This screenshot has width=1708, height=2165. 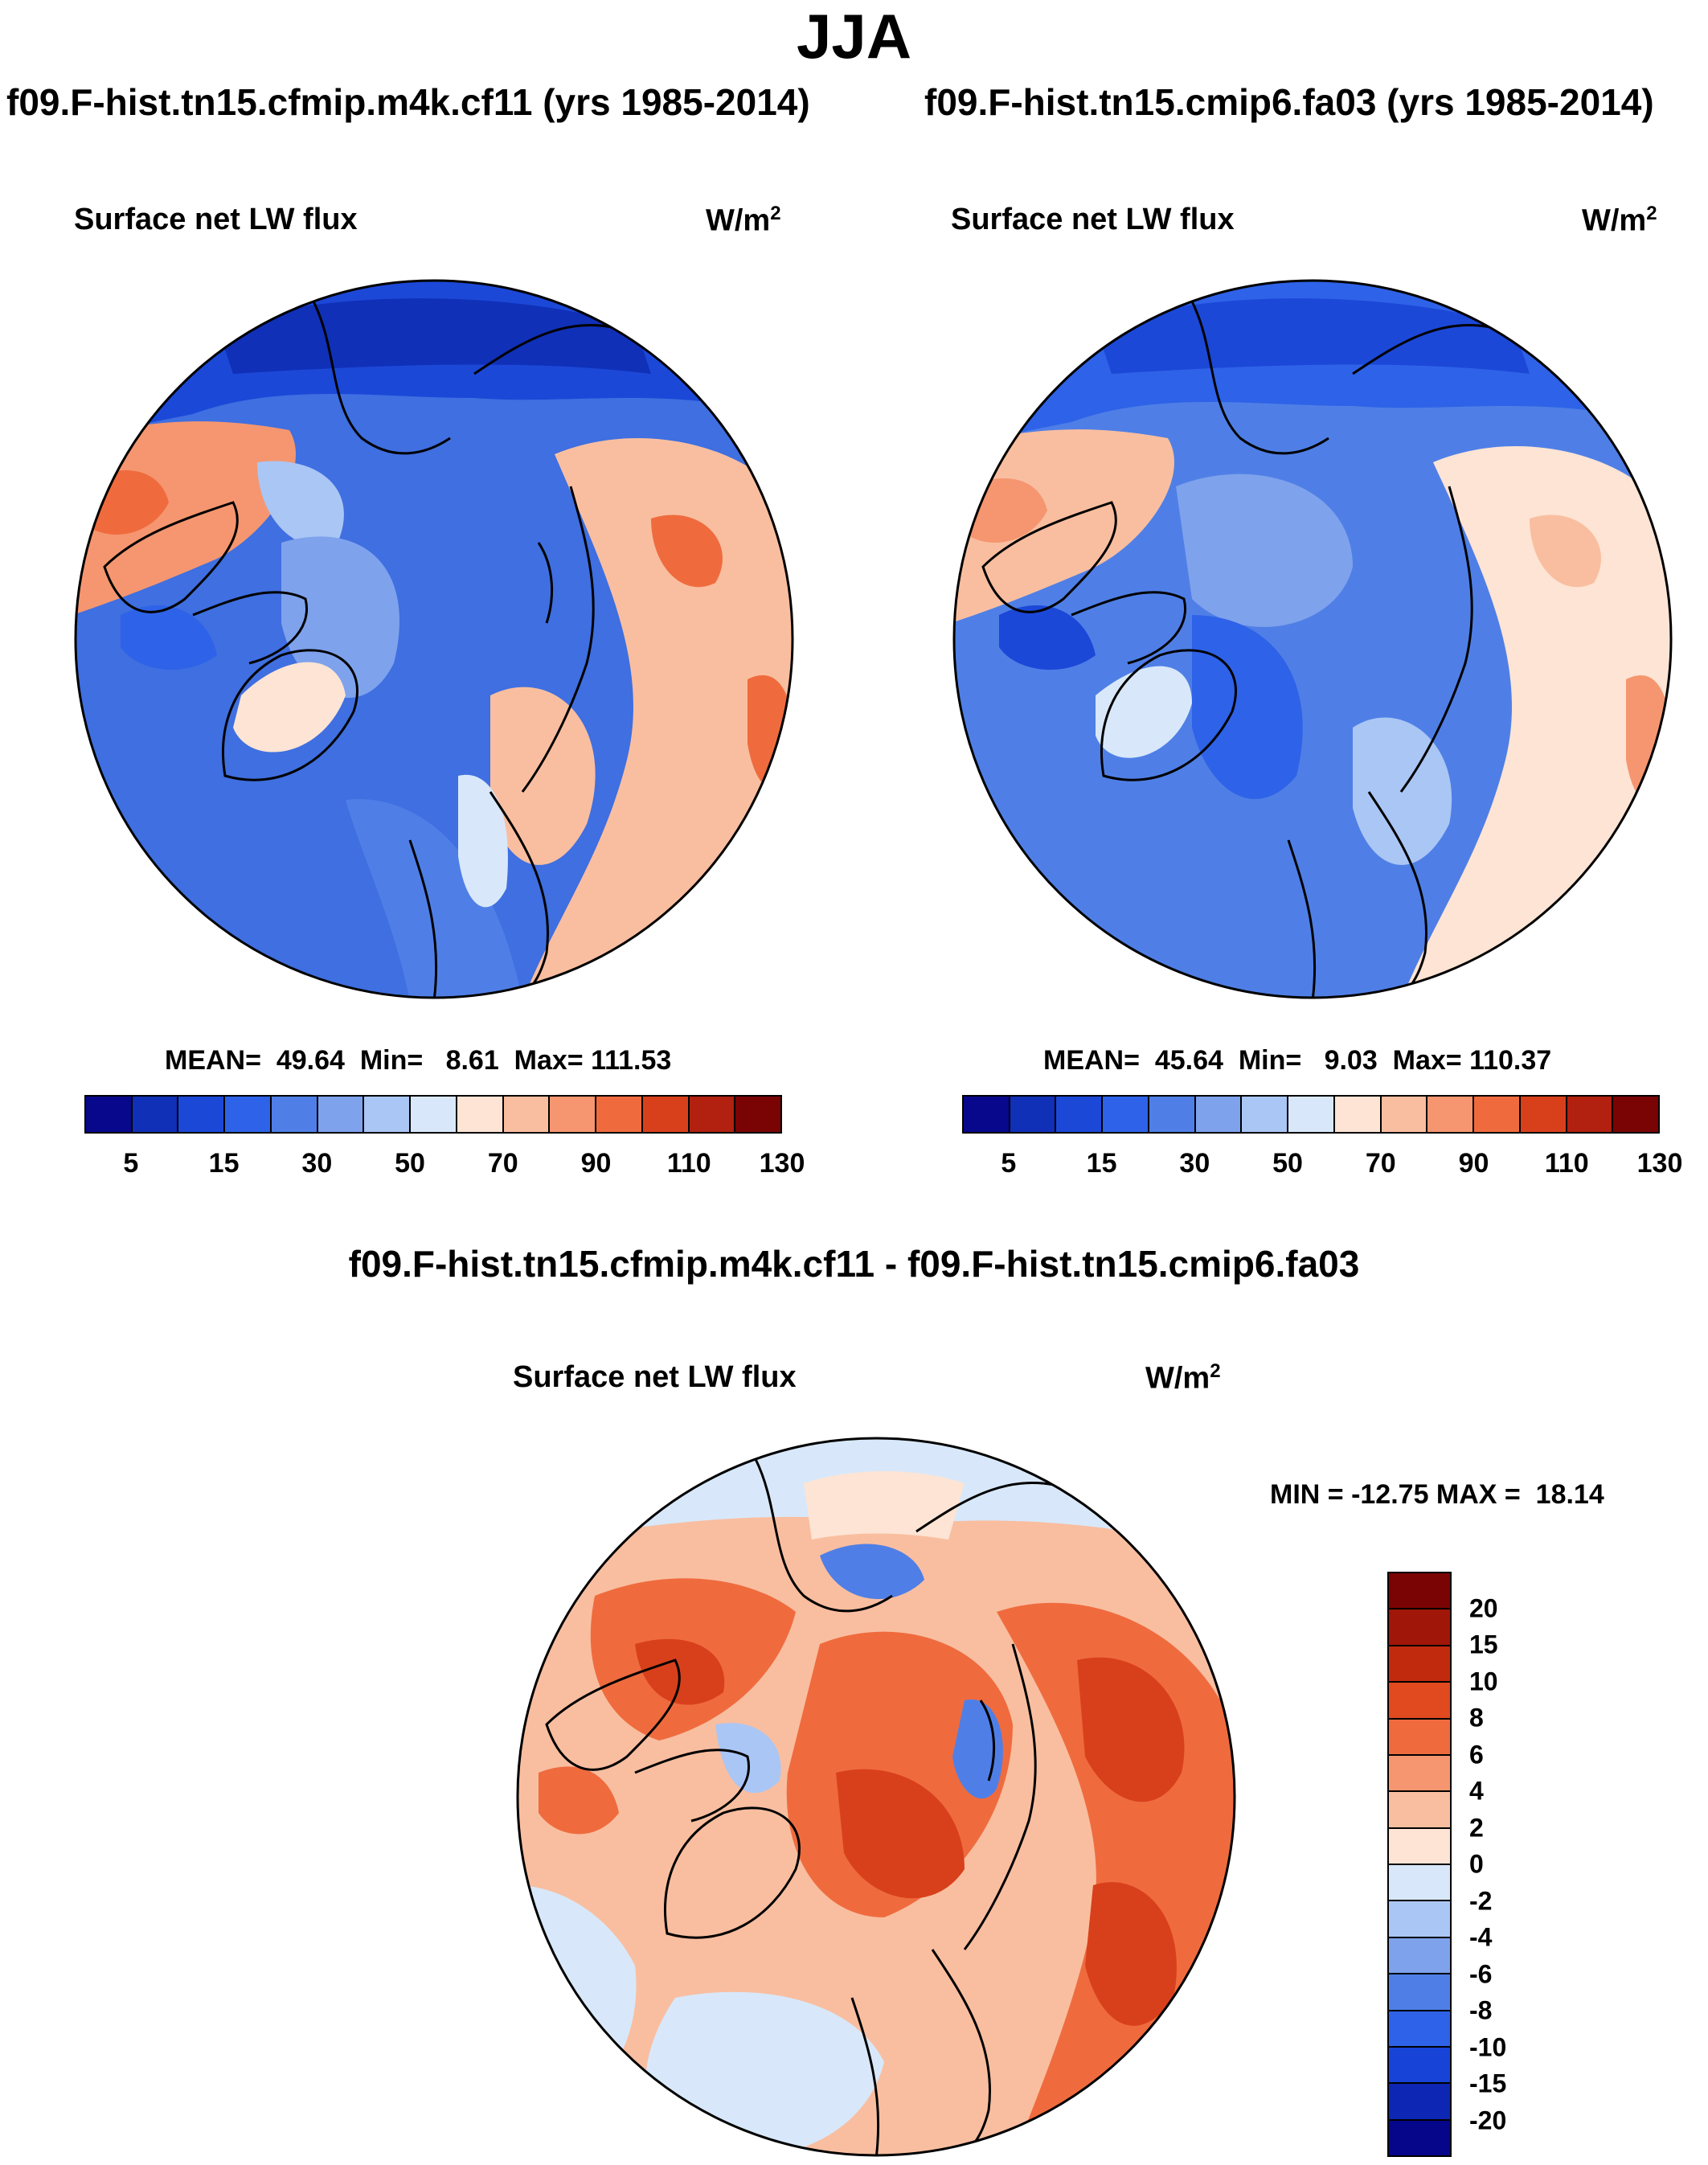 I want to click on diff-polar-map, so click(x=876, y=1797).